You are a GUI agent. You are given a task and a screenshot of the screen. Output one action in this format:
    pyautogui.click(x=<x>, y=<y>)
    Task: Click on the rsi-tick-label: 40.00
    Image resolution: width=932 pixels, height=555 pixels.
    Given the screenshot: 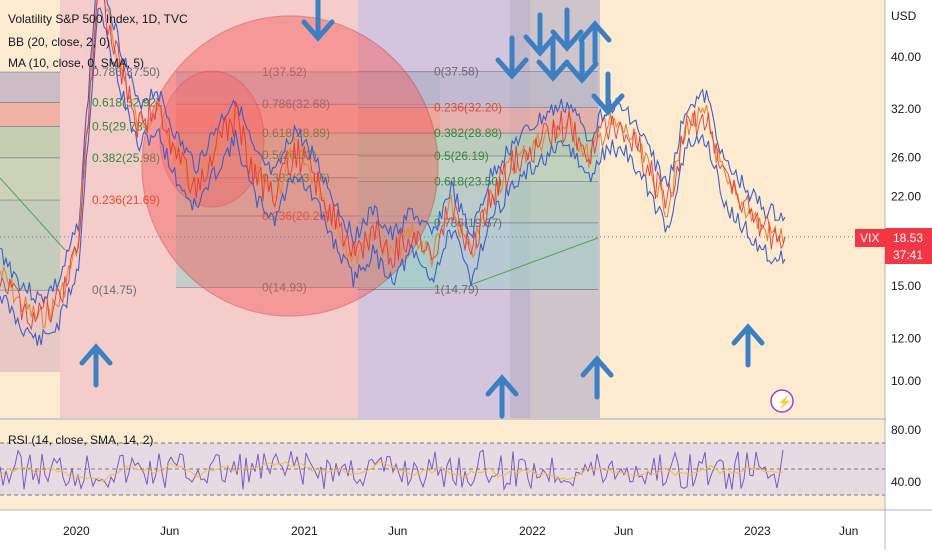 What is the action you would take?
    pyautogui.click(x=906, y=482)
    